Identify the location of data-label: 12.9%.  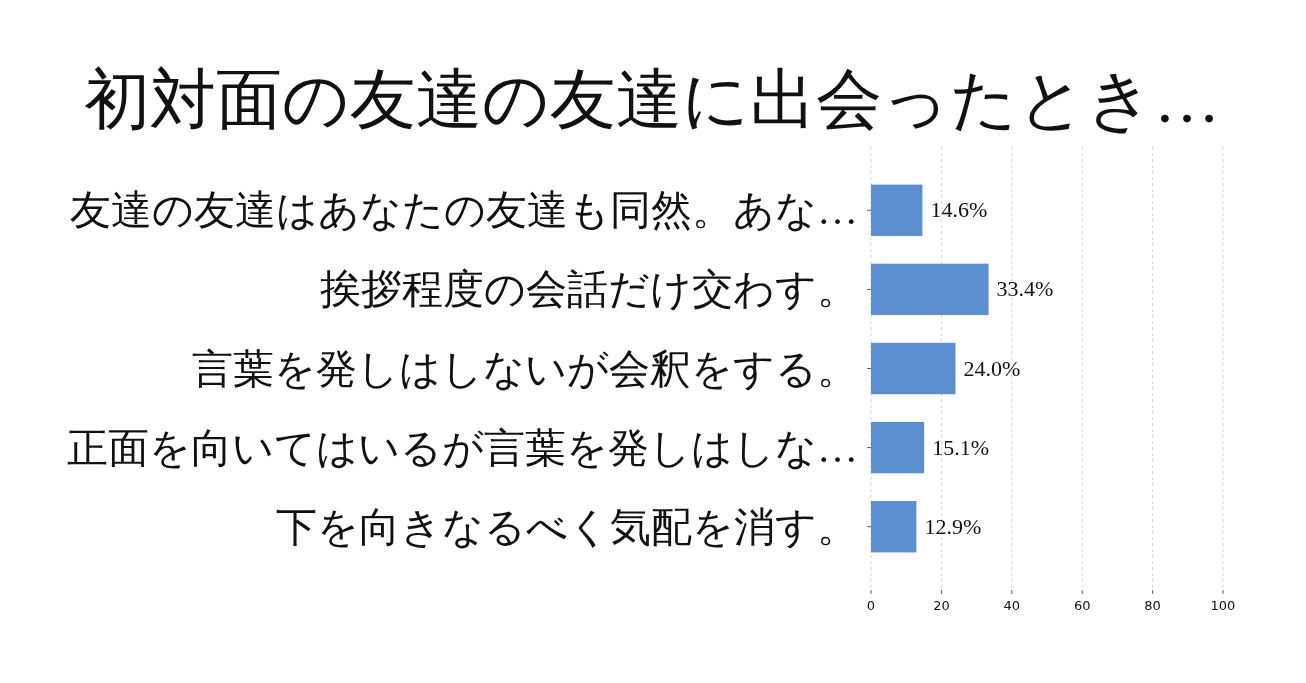
(953, 526).